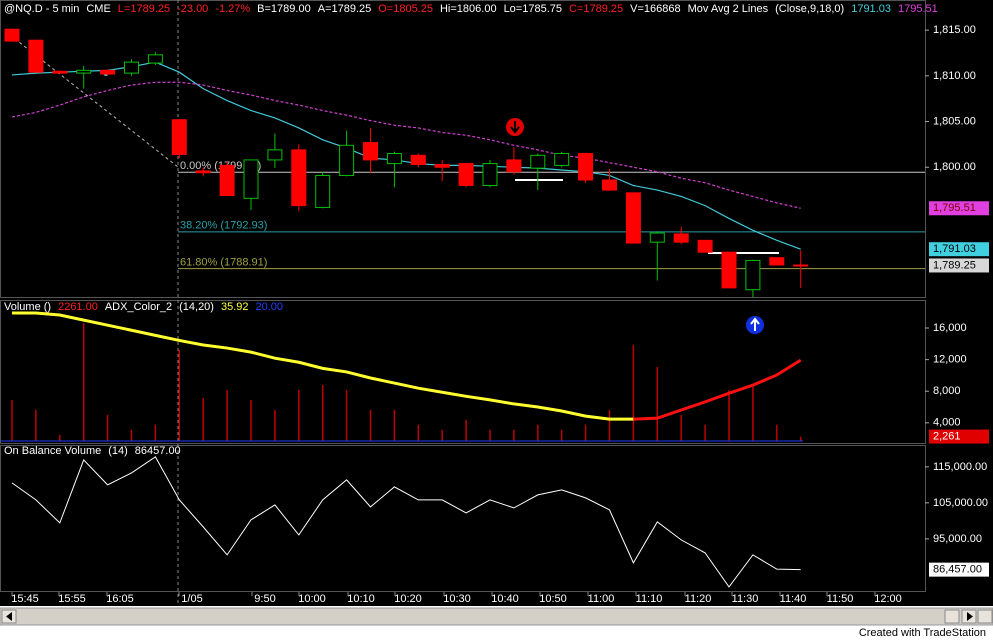 This screenshot has height=640, width=993. What do you see at coordinates (954, 208) in the screenshot?
I see `last-value-label: 1,795.51` at bounding box center [954, 208].